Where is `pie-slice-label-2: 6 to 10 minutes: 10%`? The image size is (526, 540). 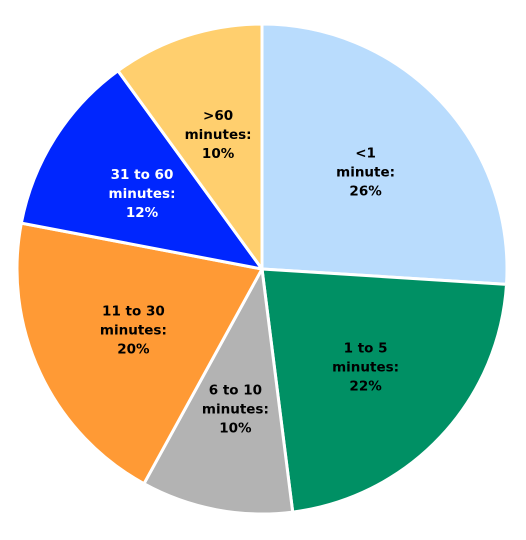 pie-slice-label-2: 6 to 10 minutes: 10% is located at coordinates (235, 410).